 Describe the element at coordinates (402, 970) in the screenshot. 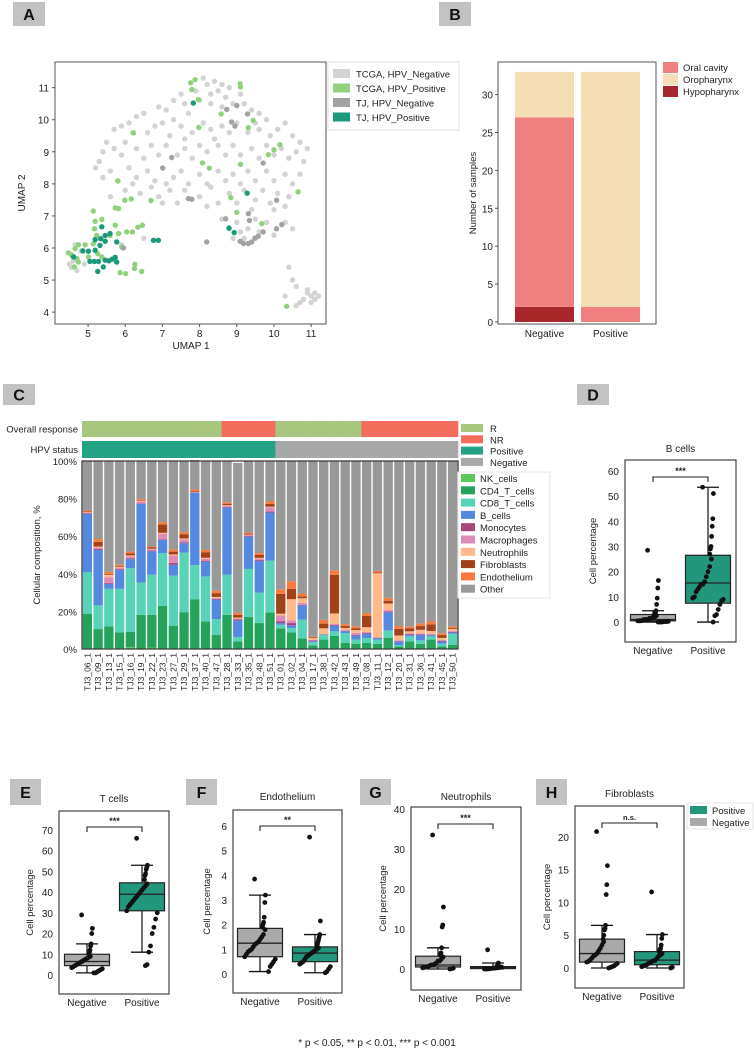

I see `y-tick-label: 0` at that location.